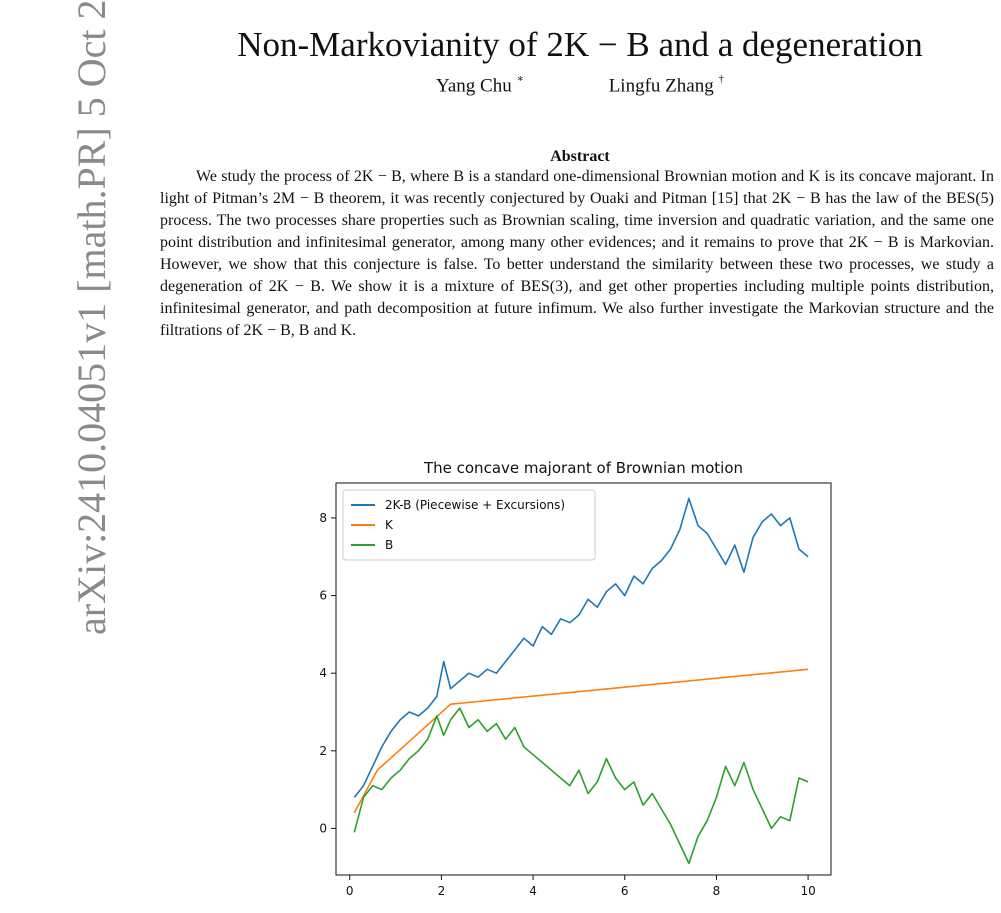  What do you see at coordinates (323, 596) in the screenshot?
I see `y-tick-label-3: 6` at bounding box center [323, 596].